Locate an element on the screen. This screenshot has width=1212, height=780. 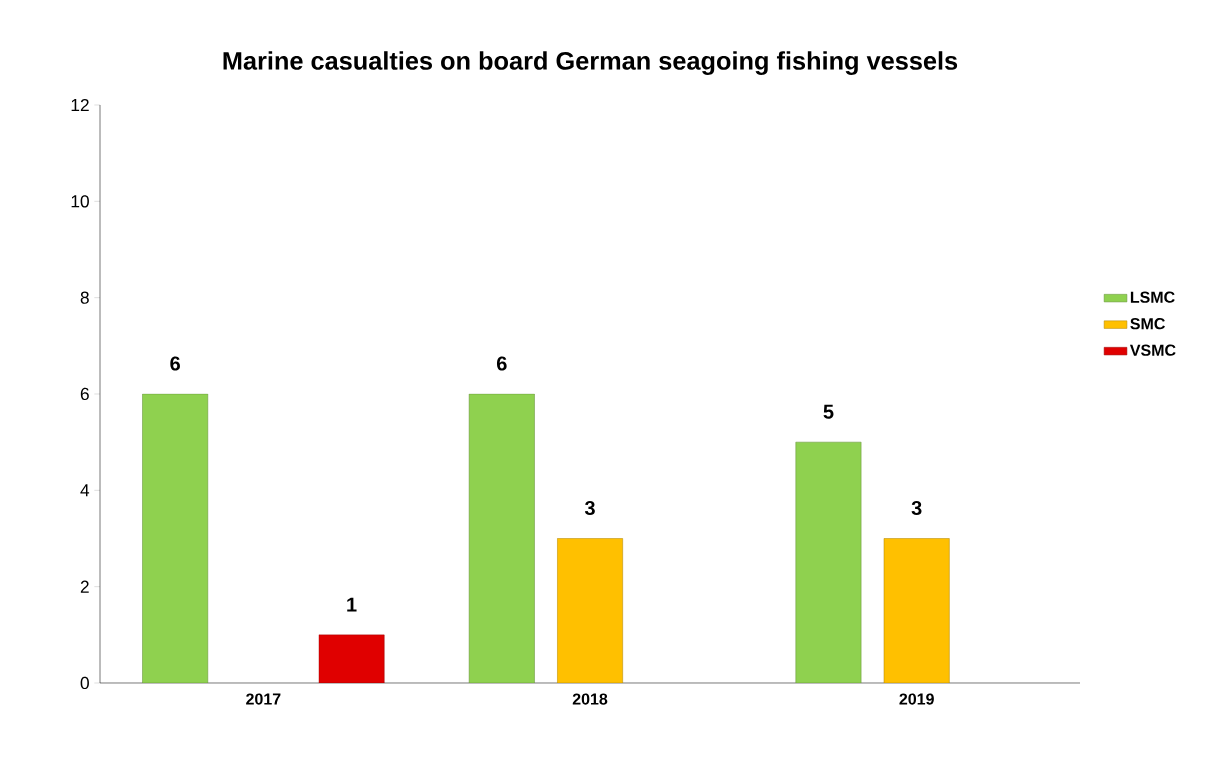
y-tick-label: 0 is located at coordinates (84, 683).